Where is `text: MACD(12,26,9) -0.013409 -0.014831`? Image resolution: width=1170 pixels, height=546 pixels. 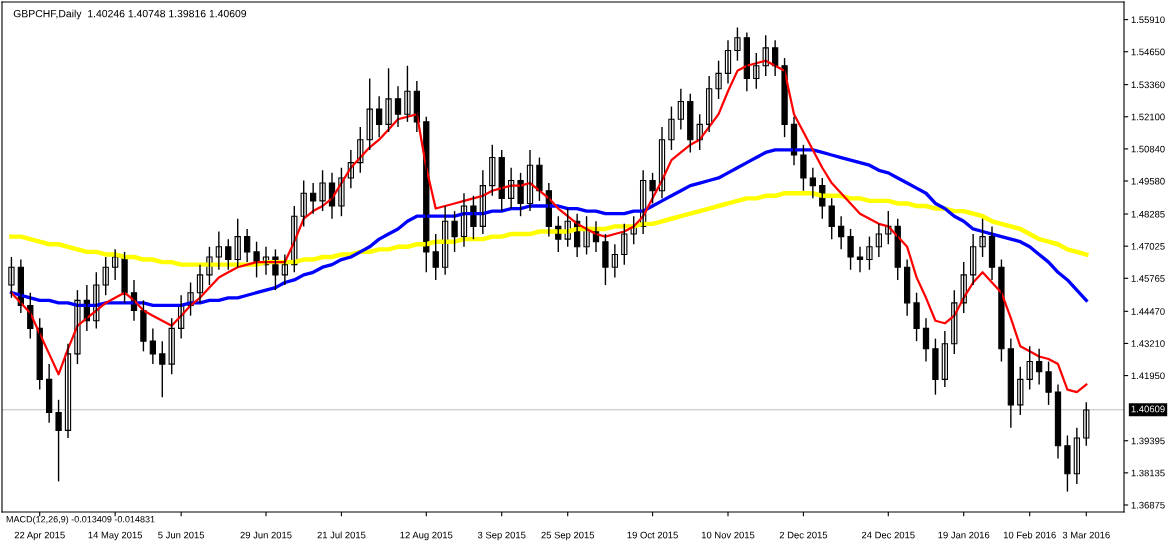 text: MACD(12,26,9) -0.013409 -0.014831 is located at coordinates (80, 520).